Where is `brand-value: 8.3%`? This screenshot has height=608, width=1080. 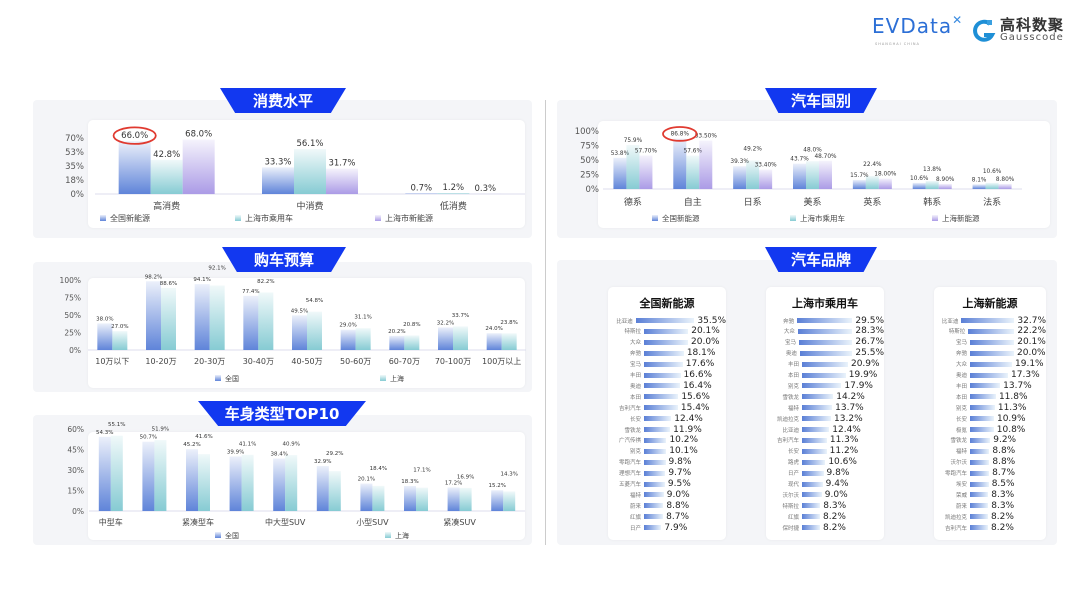
brand-value: 8.3% is located at coordinates (835, 505).